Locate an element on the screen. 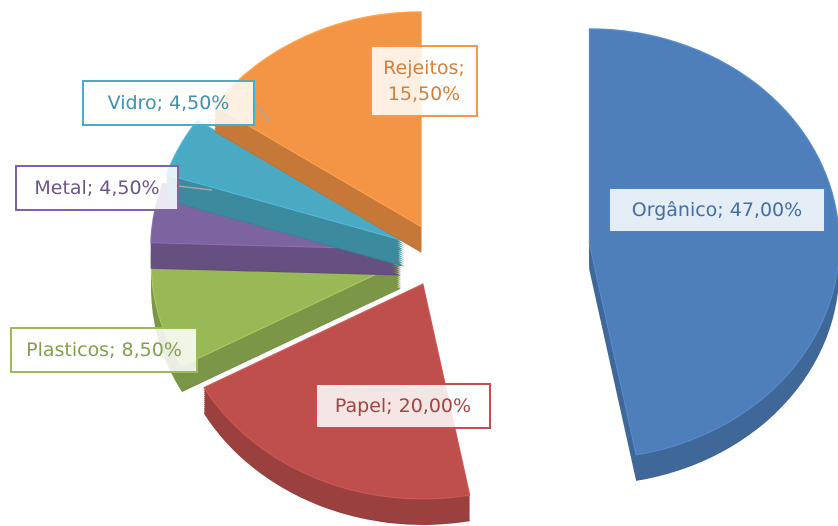 The height and width of the screenshot is (526, 838). data-label: Vidro; 4,50% is located at coordinates (168, 103).